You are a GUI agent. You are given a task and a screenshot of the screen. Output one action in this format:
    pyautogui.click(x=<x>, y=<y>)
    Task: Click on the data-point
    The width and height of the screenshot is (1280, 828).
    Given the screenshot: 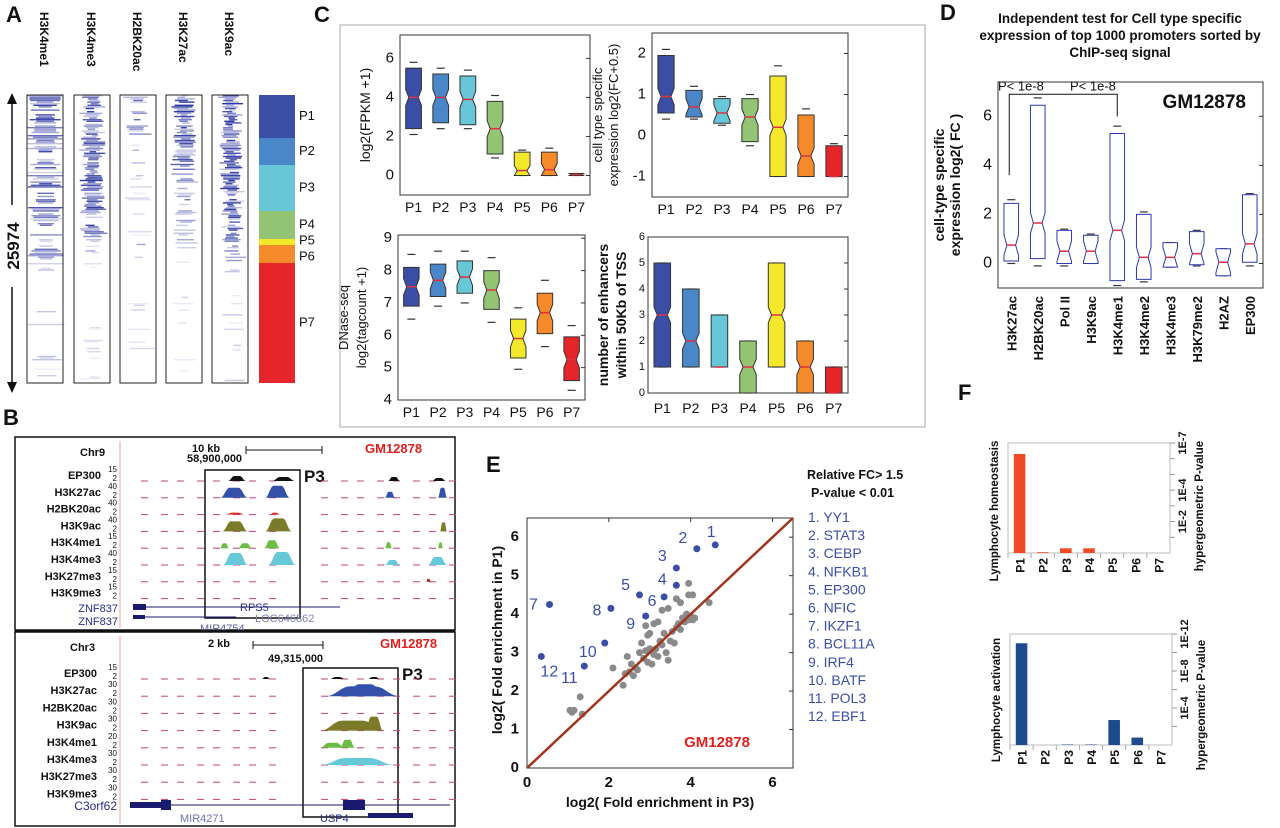 What is the action you would take?
    pyautogui.click(x=693, y=595)
    